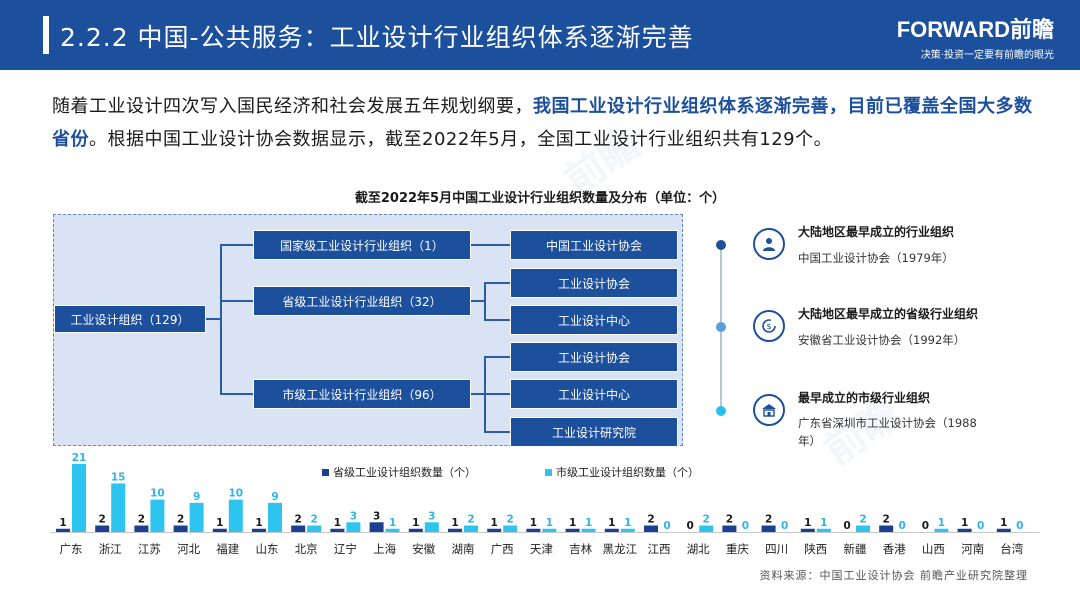 The width and height of the screenshot is (1080, 608). Describe the element at coordinates (737, 549) in the screenshot. I see `x-tick-label: 重庆` at that location.